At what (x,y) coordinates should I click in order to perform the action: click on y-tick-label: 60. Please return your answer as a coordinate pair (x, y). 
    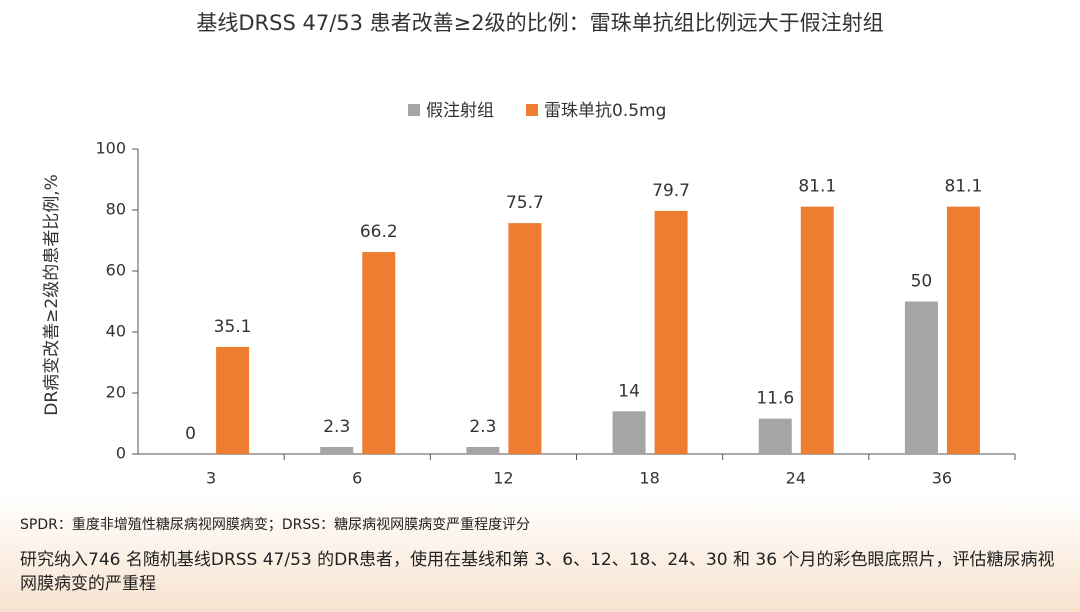
    Looking at the image, I should click on (116, 270).